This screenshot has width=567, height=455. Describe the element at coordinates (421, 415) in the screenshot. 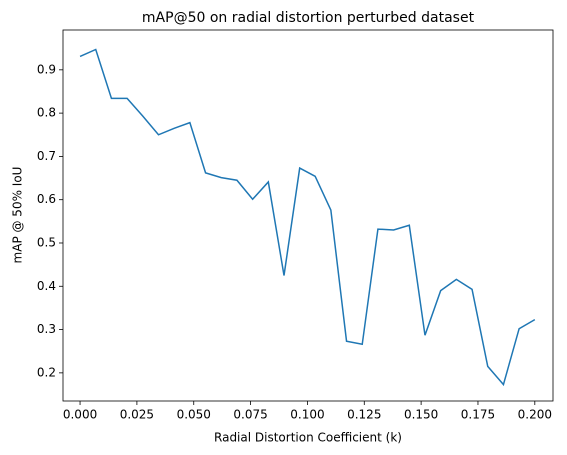

I see `x-tick-label: 0.150` at that location.